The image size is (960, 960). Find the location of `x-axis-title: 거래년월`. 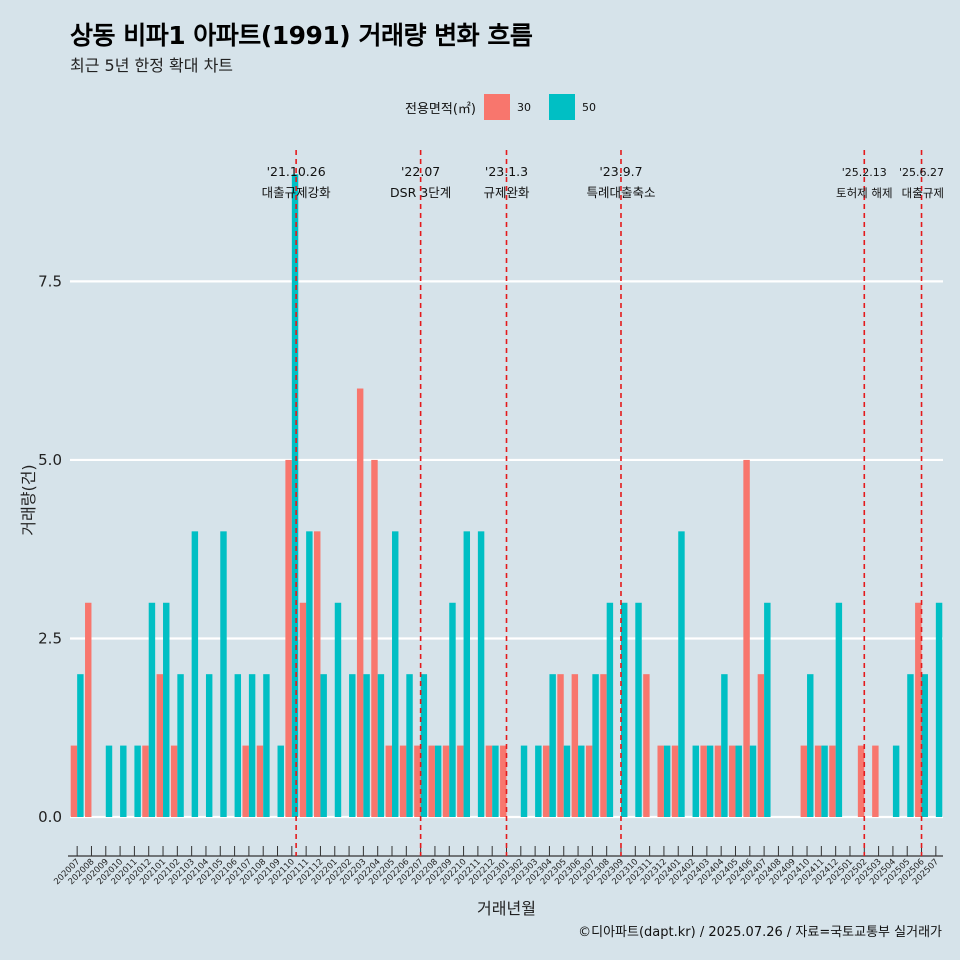

x-axis-title: 거래년월 is located at coordinates (506, 908).